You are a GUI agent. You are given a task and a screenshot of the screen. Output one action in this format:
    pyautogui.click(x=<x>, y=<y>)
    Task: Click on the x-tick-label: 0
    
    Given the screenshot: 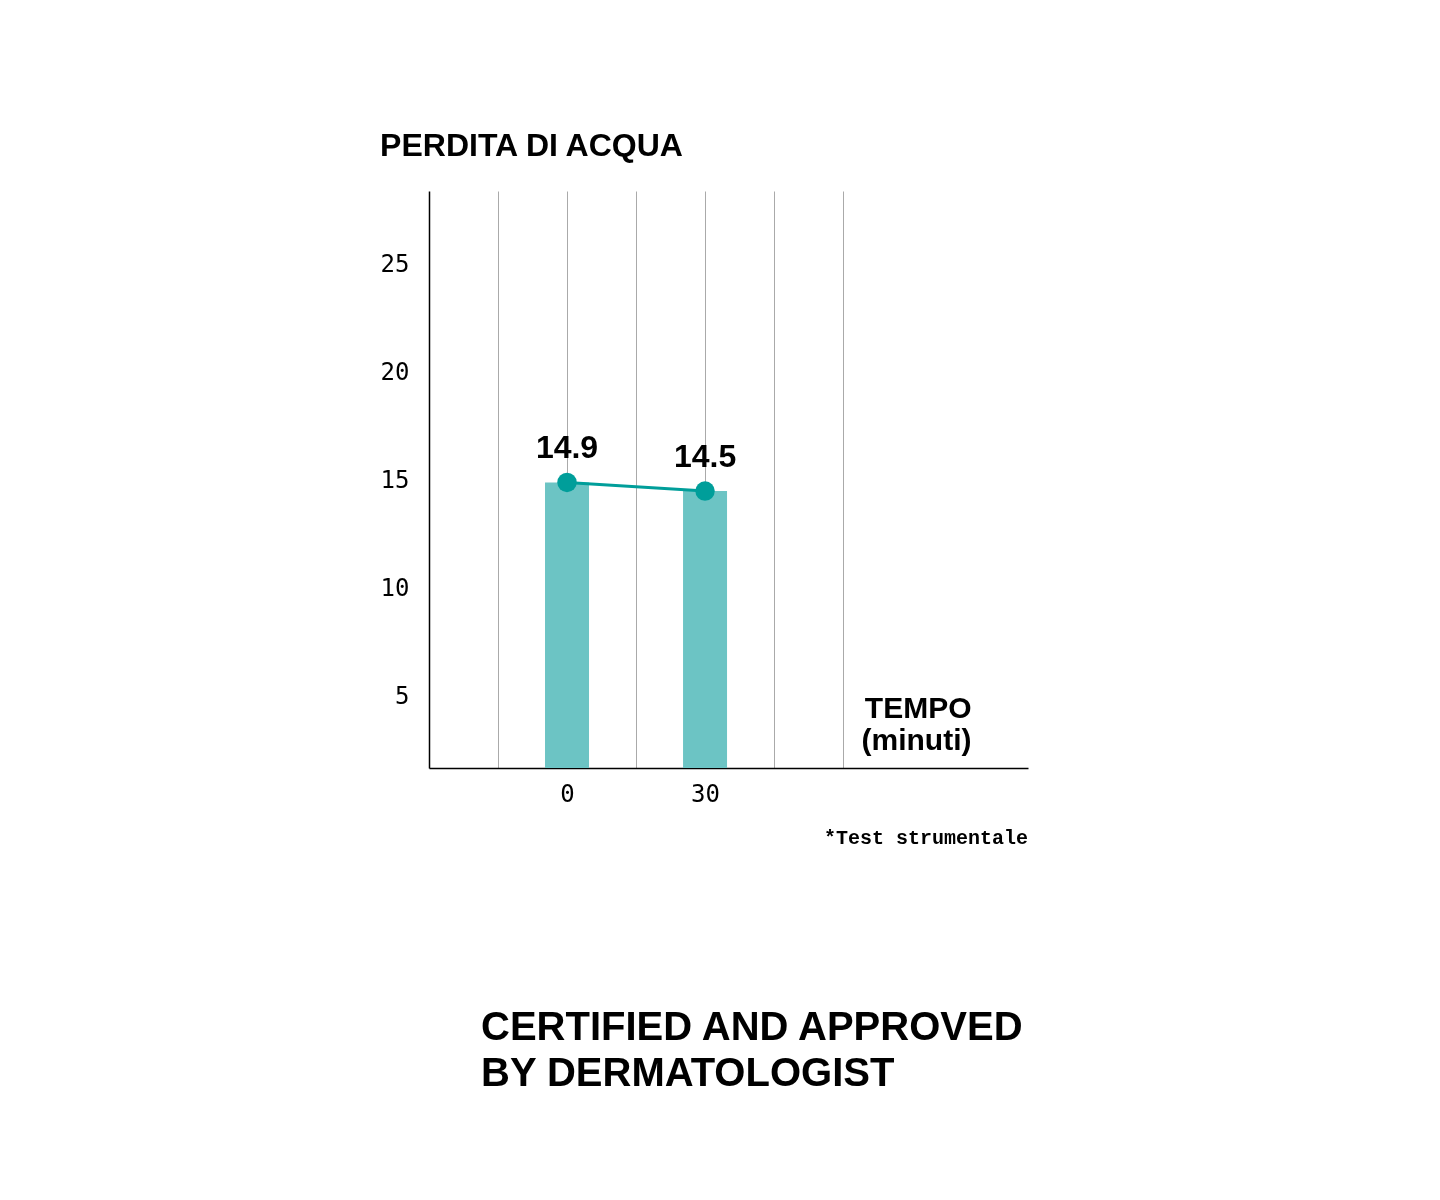 What is the action you would take?
    pyautogui.click(x=567, y=793)
    